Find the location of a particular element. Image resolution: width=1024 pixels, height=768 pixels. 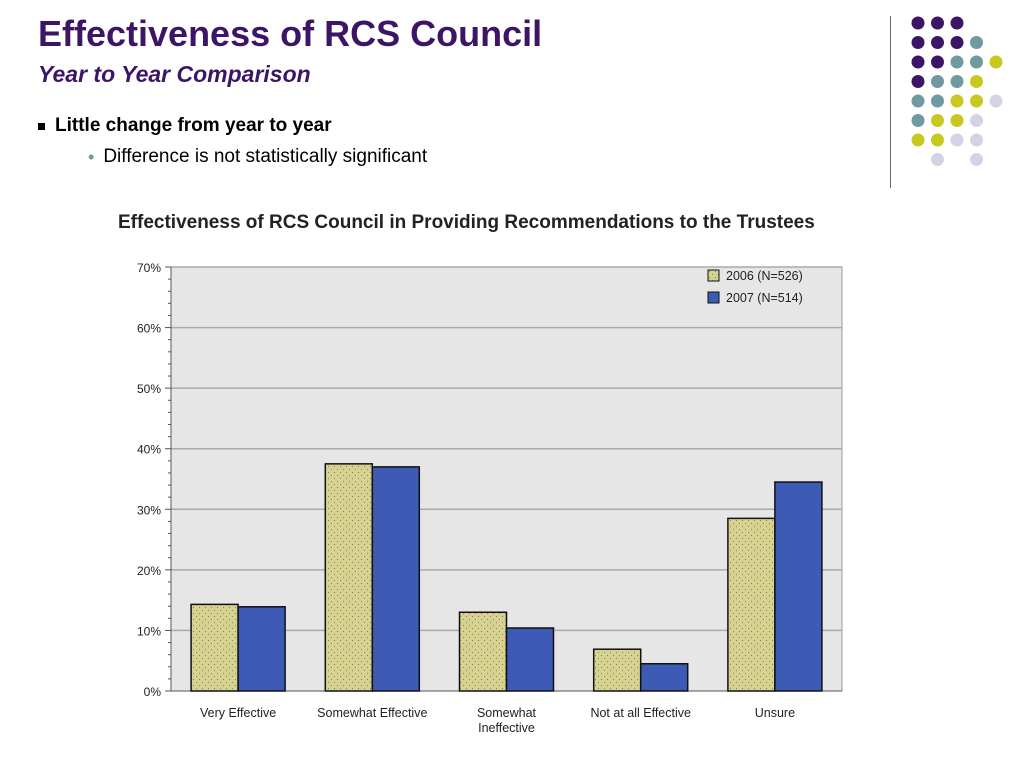

x-tick-label: Ineffective is located at coordinates (506, 728).